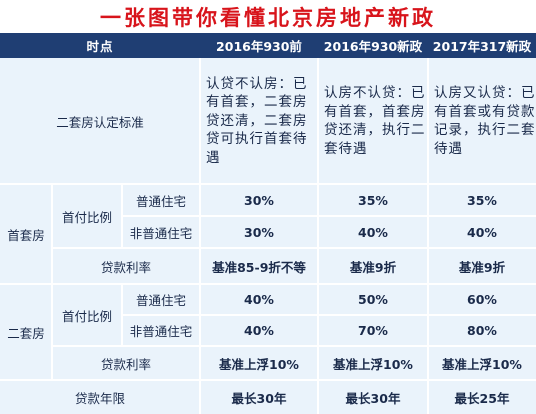  What do you see at coordinates (482, 200) in the screenshot?
I see `first-home-ordinary-col-3: 35%` at bounding box center [482, 200].